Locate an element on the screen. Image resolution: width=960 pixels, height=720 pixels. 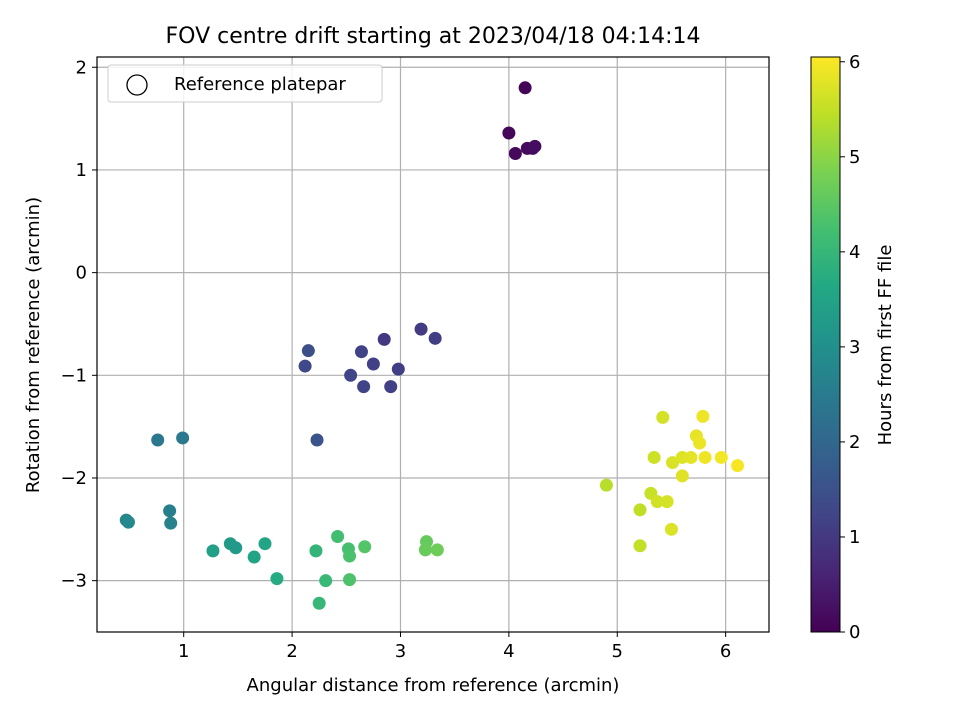
legend-box is located at coordinates (245, 83).